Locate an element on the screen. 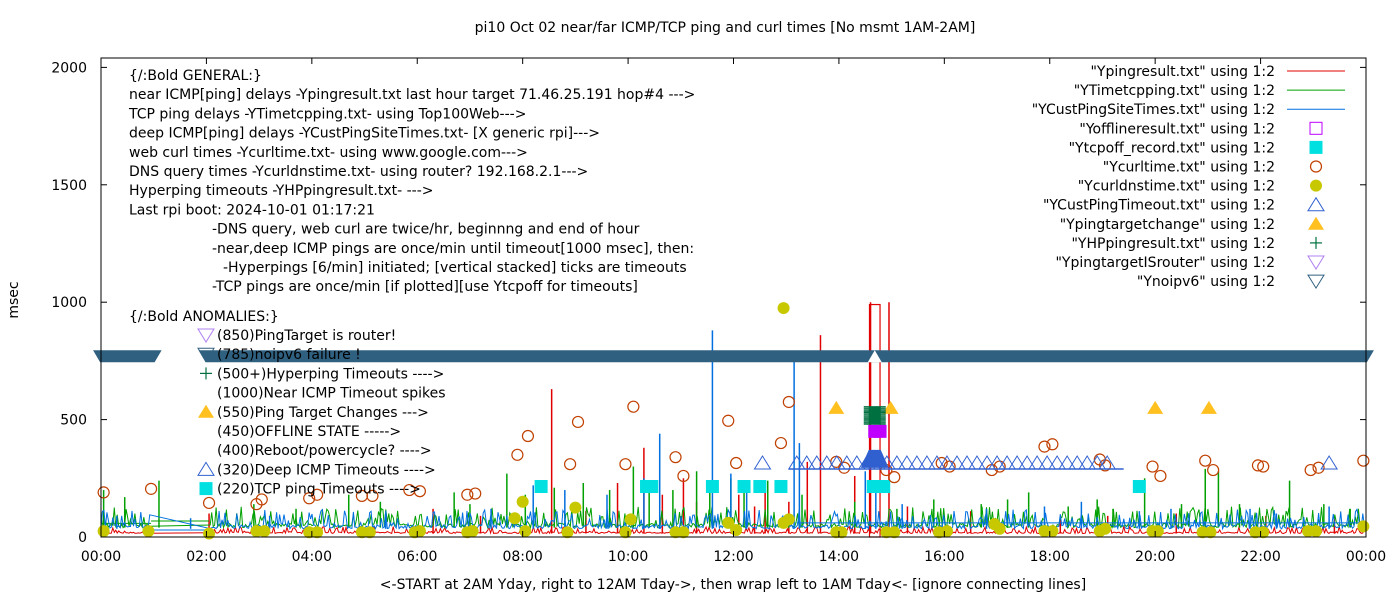 Image resolution: width=1400 pixels, height=600 pixels. noipv6-notch is located at coordinates (874, 356).